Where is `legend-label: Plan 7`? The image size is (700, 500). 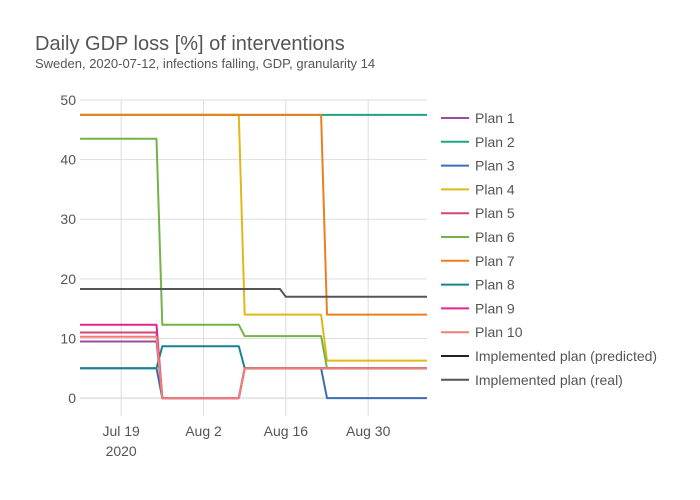 legend-label: Plan 7 is located at coordinates (495, 261).